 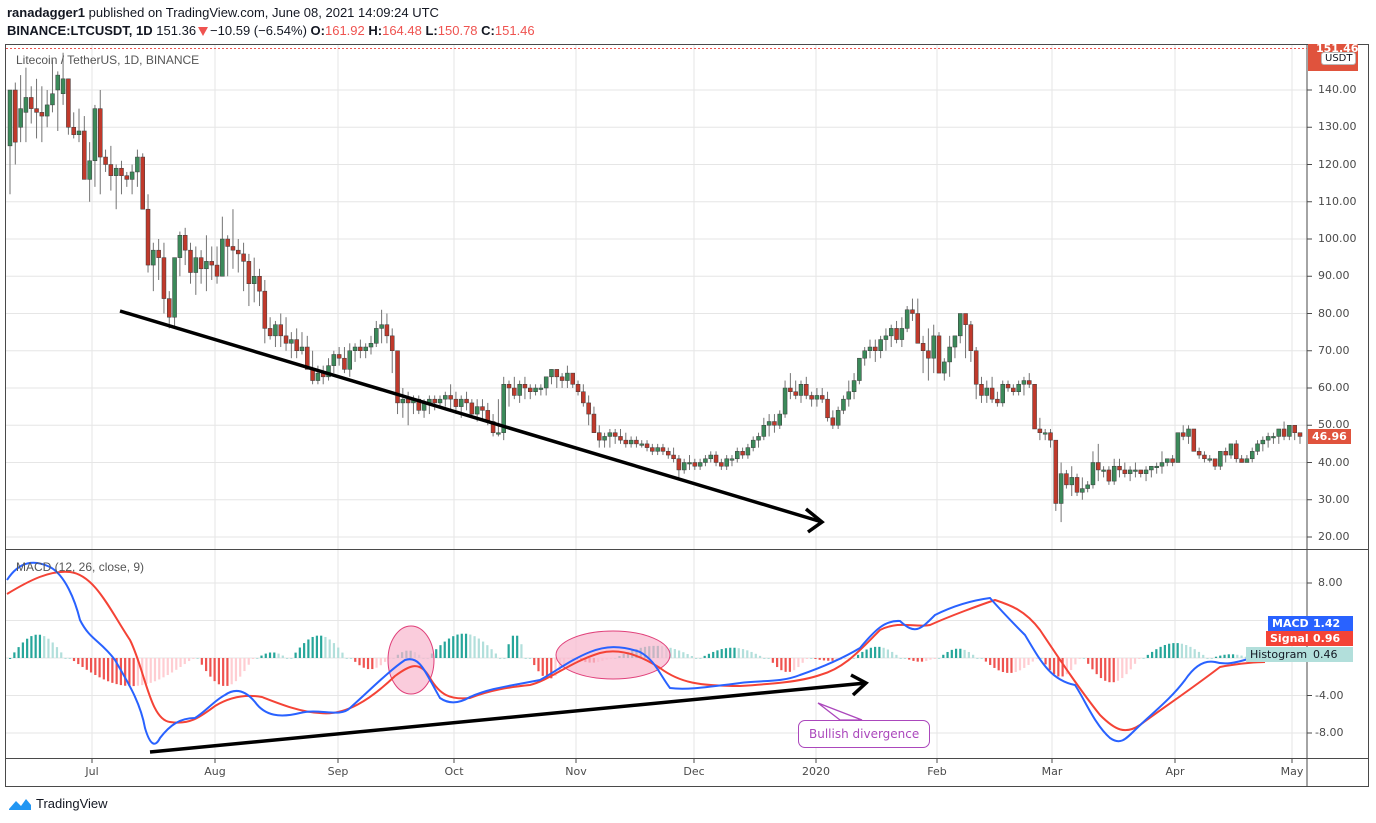 What do you see at coordinates (1329, 732) in the screenshot?
I see `macd-axis-label: -8.00` at bounding box center [1329, 732].